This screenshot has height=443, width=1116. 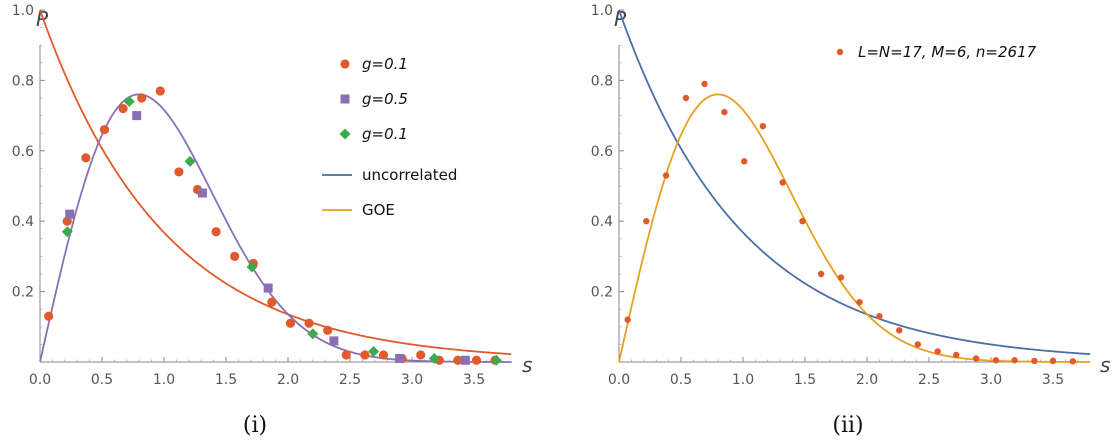 I want to click on legend: L=N=17, M=6, n=2617, so click(x=936, y=52).